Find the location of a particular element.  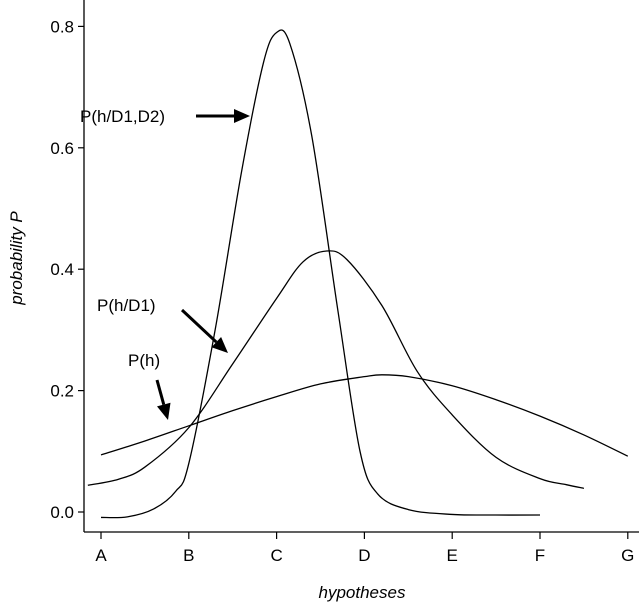

annotation-label: P(h/D1,D2) is located at coordinates (122, 116).